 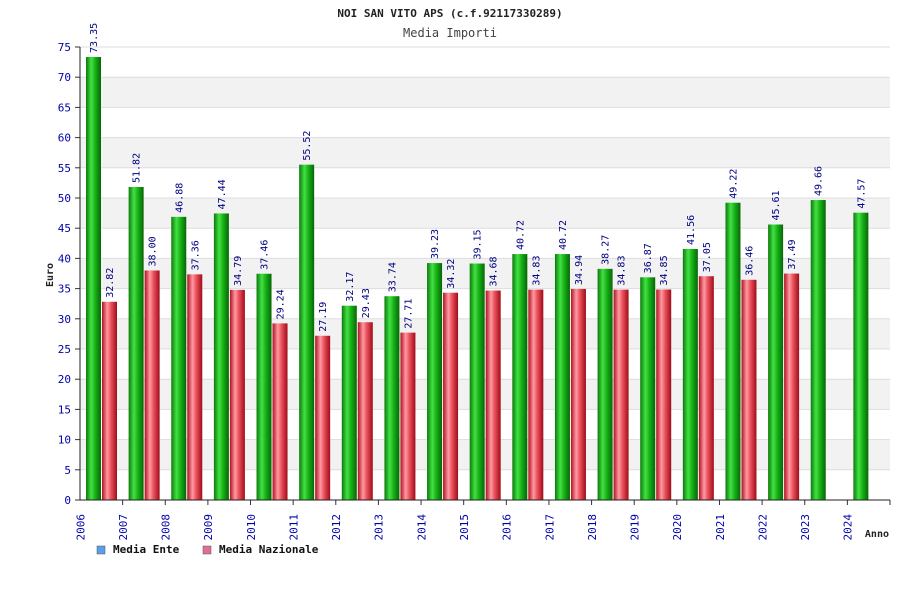 I want to click on y-tick-label: 50, so click(x=64, y=198).